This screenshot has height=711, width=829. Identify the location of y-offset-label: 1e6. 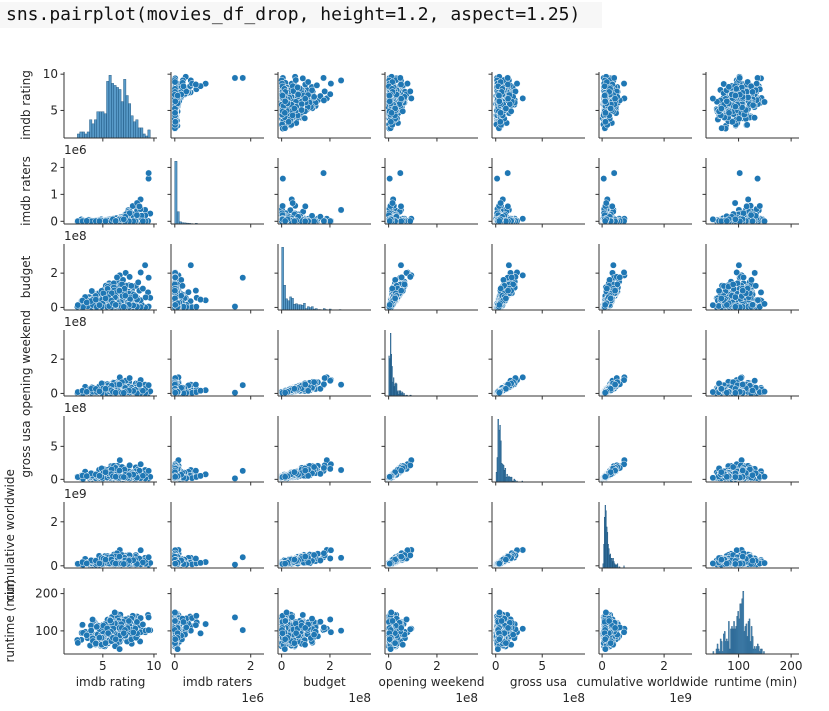
(75, 150).